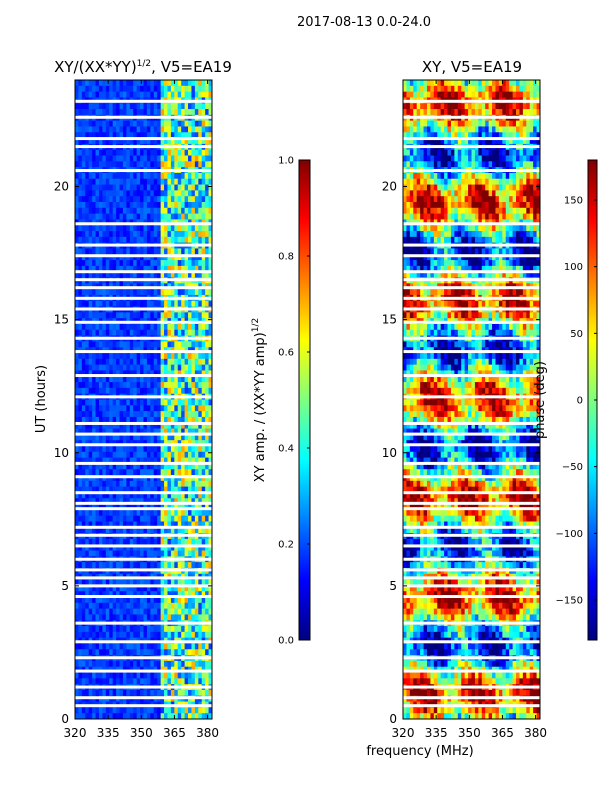 The height and width of the screenshot is (800, 600). What do you see at coordinates (576, 401) in the screenshot?
I see `right-colorbar-ticks: −150 −100 −50 0 50 100 150` at bounding box center [576, 401].